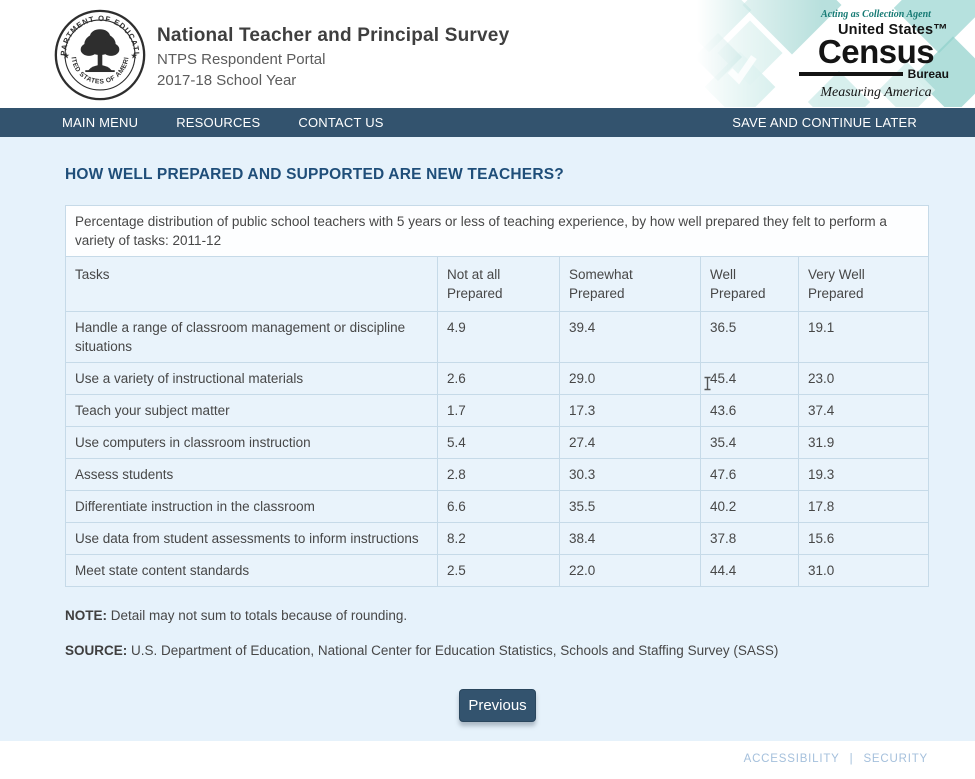  Describe the element at coordinates (630, 538) in the screenshot. I see `value-cell: 38.4` at that location.